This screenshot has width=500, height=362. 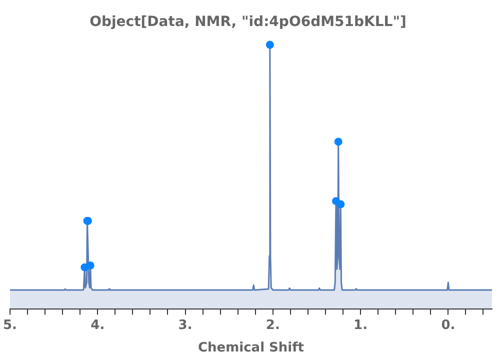 What do you see at coordinates (248, 22) in the screenshot?
I see `chart-title: Object[Data, NMR, "id:4pO6dM51bKLL"]` at bounding box center [248, 22].